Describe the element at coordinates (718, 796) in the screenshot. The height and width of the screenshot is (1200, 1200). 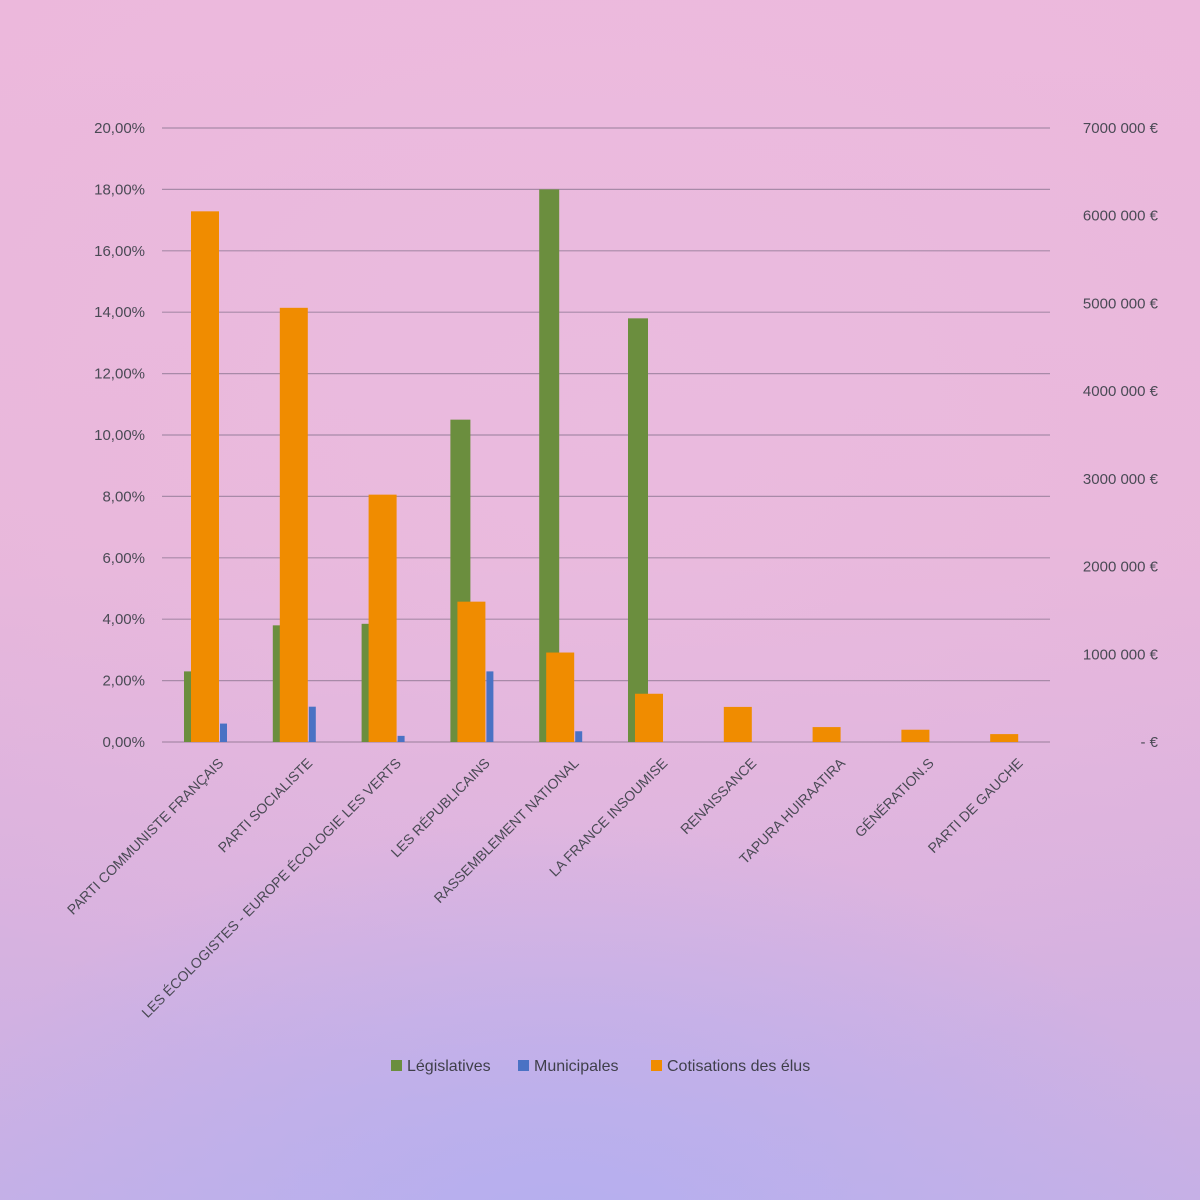
I see `category-label: RENAISSANCE` at that location.